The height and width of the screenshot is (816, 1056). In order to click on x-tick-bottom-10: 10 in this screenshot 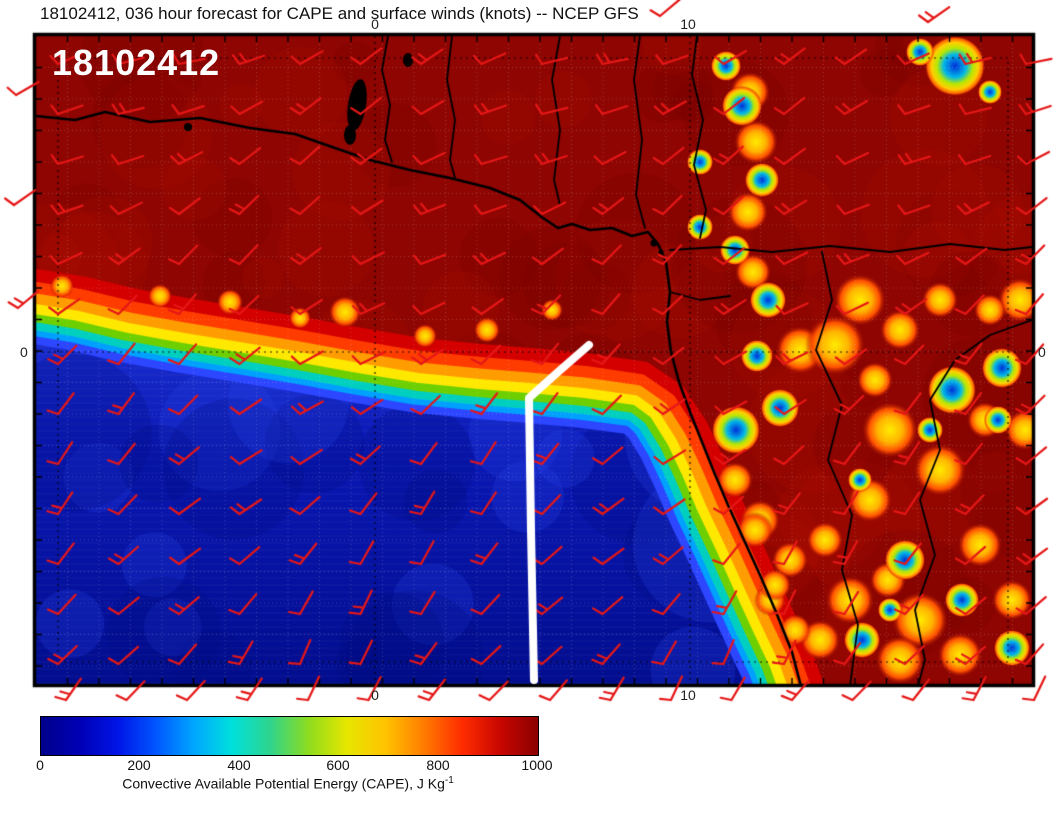, I will do `click(688, 695)`.